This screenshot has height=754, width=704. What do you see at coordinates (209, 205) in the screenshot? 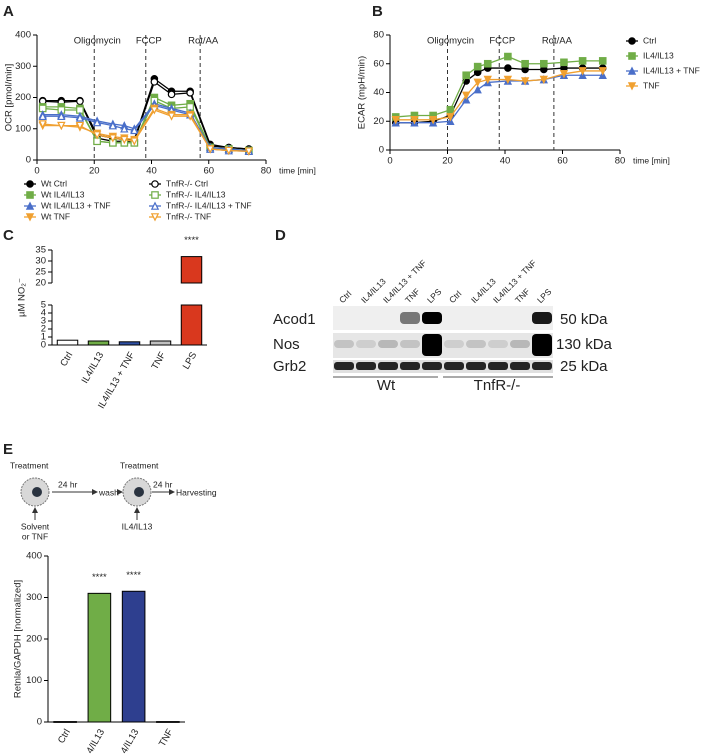
I see `legend-label: TnfR-/- IL4/IL13 + TNF` at bounding box center [209, 205].